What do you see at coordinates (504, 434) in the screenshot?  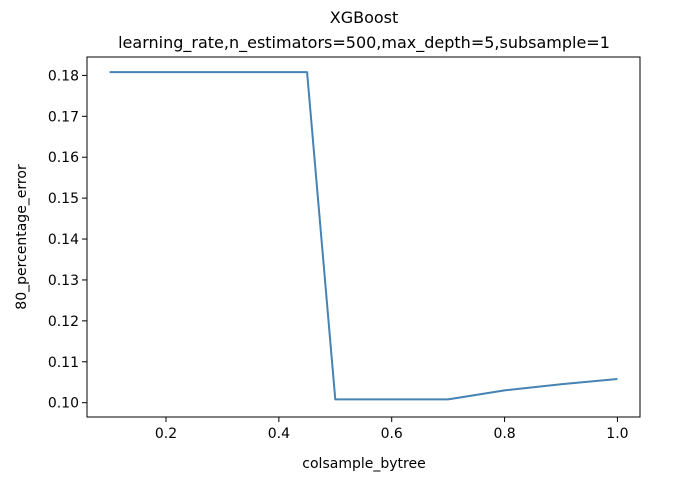 I see `x-tick-label: 0.8` at bounding box center [504, 434].